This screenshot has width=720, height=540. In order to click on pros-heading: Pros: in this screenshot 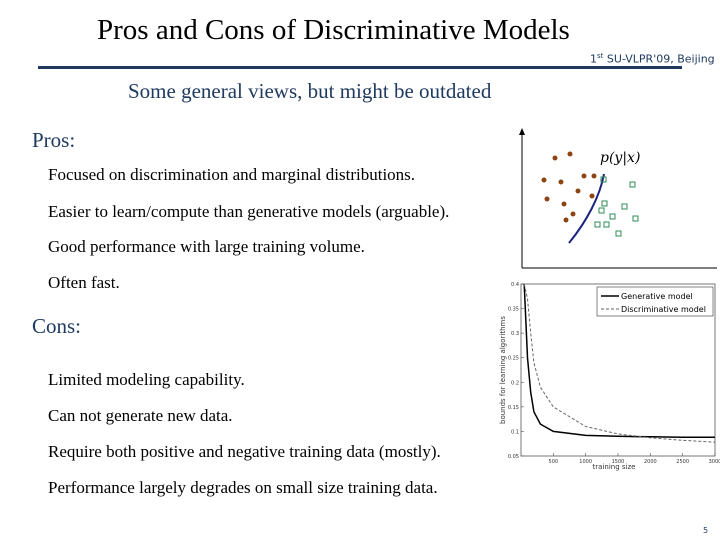, I will do `click(54, 140)`.